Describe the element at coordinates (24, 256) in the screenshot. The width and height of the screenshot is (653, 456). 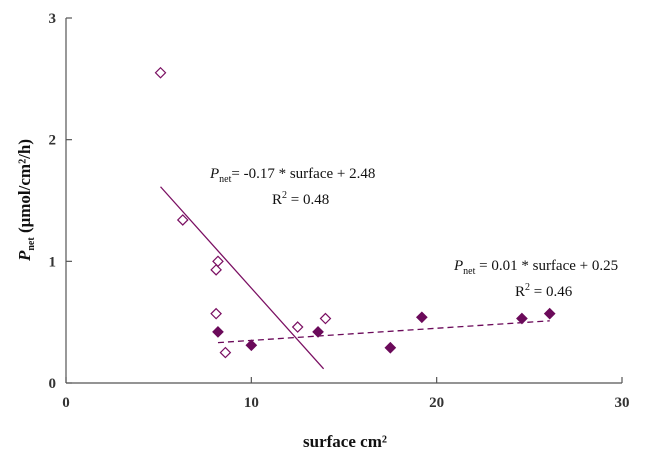
I see `y-axis-title-main: P` at that location.